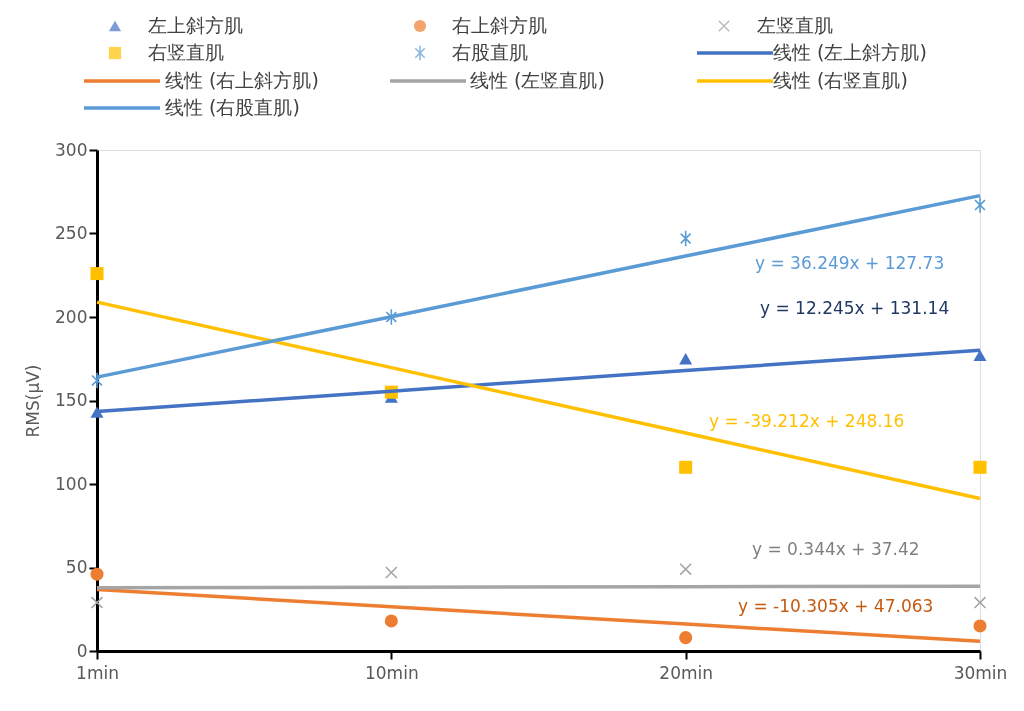 The image size is (1024, 711). Describe the element at coordinates (836, 549) in the screenshot. I see `annotation: y = 0.344x + 37.42` at that location.